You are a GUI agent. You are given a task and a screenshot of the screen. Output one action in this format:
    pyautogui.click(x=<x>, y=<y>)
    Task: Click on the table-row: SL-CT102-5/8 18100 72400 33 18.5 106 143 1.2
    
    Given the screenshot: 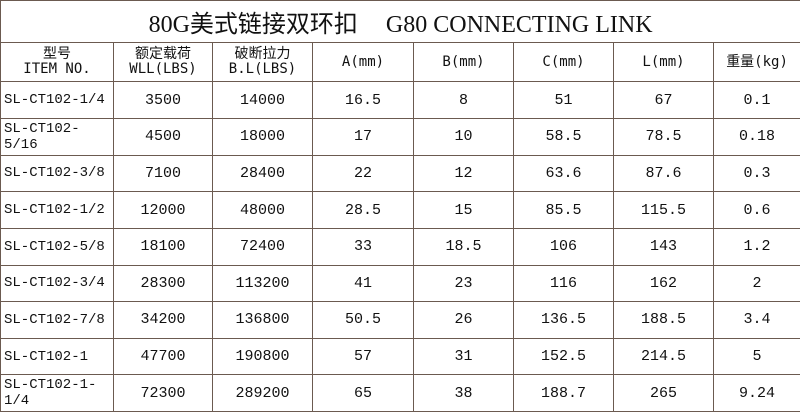 What is the action you would take?
    pyautogui.click(x=400, y=246)
    